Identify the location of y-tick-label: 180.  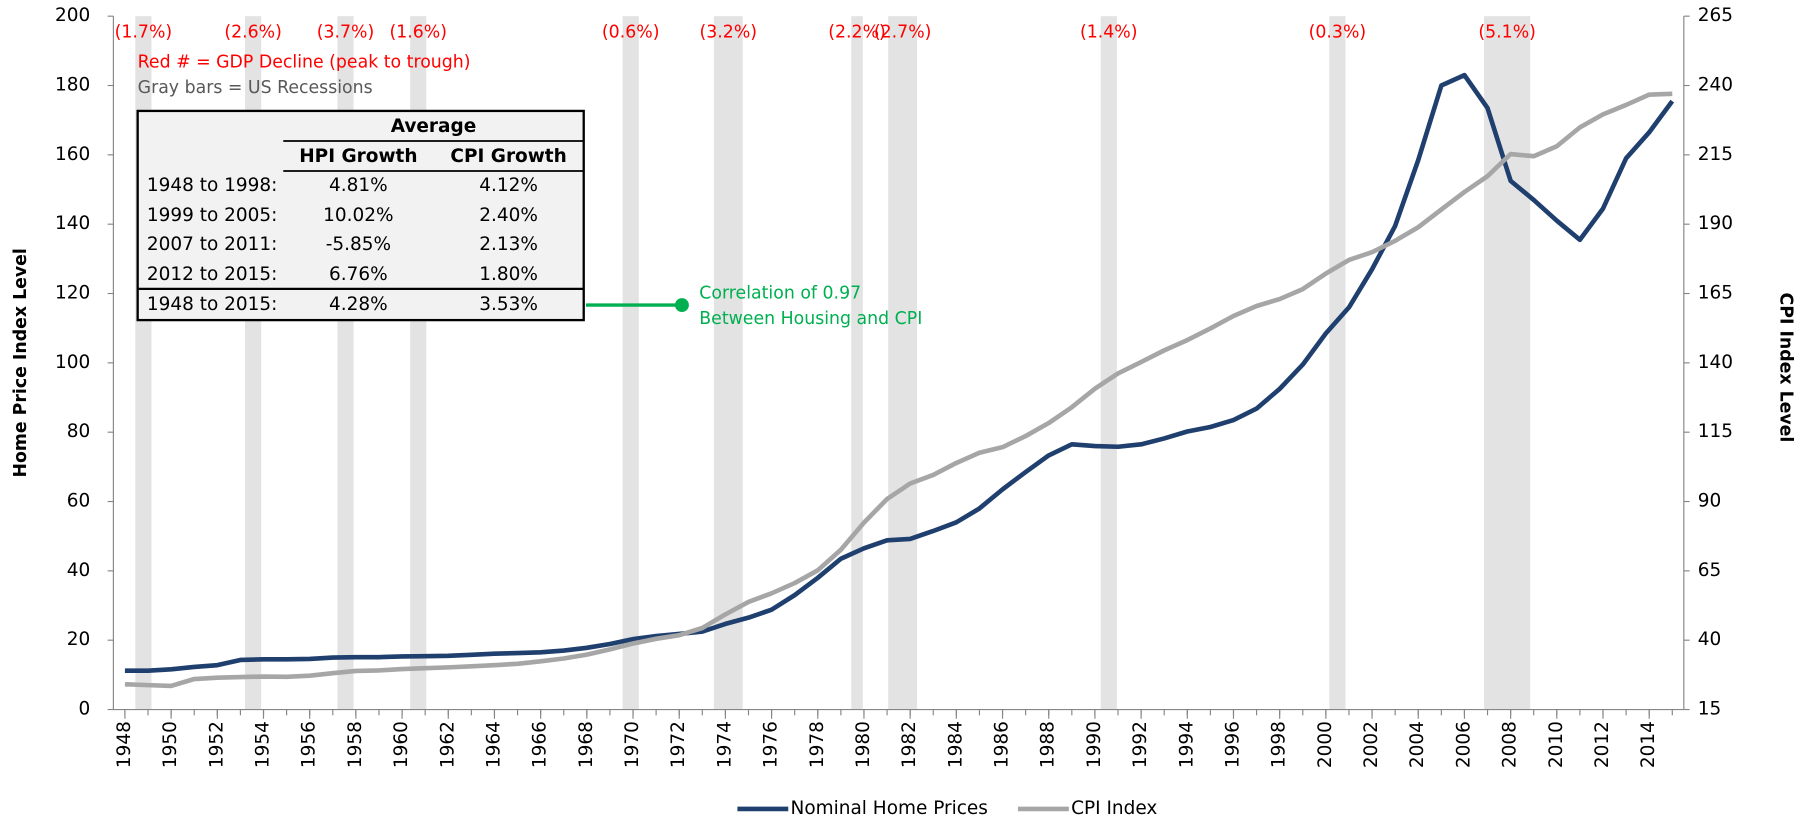
(72, 85).